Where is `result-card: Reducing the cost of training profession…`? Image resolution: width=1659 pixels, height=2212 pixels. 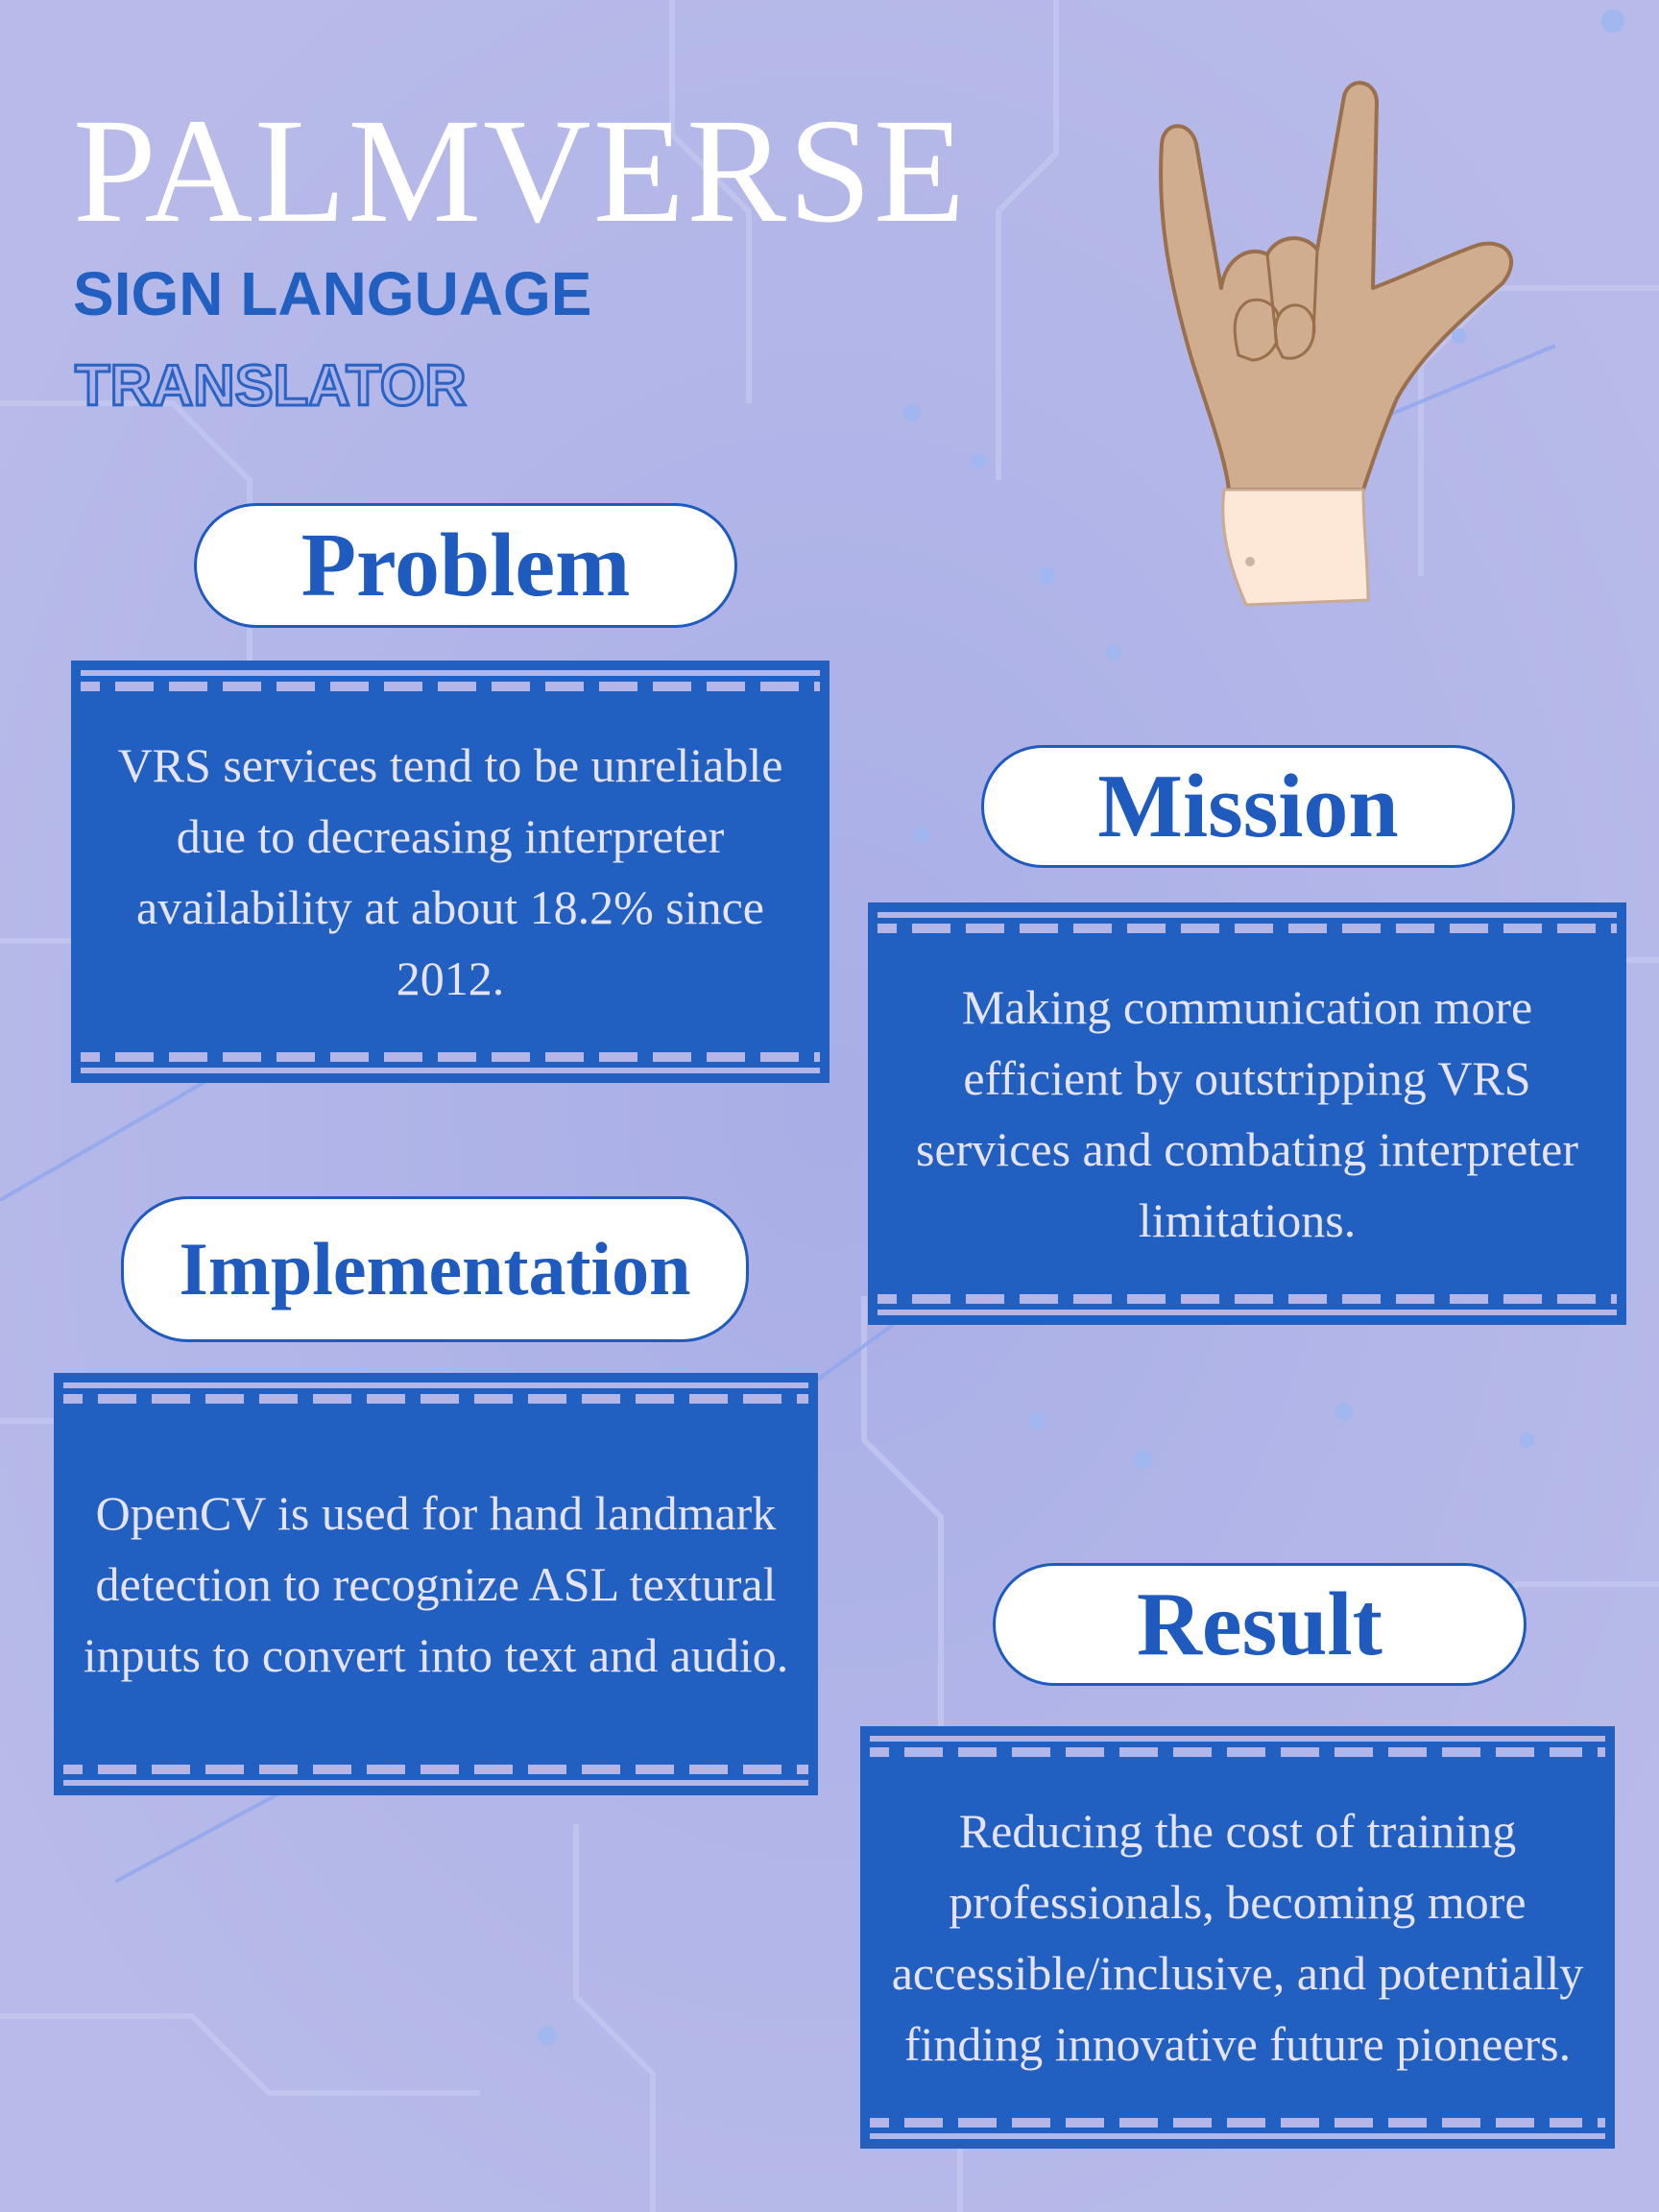 result-card: Reducing the cost of training profession… is located at coordinates (1237, 1937).